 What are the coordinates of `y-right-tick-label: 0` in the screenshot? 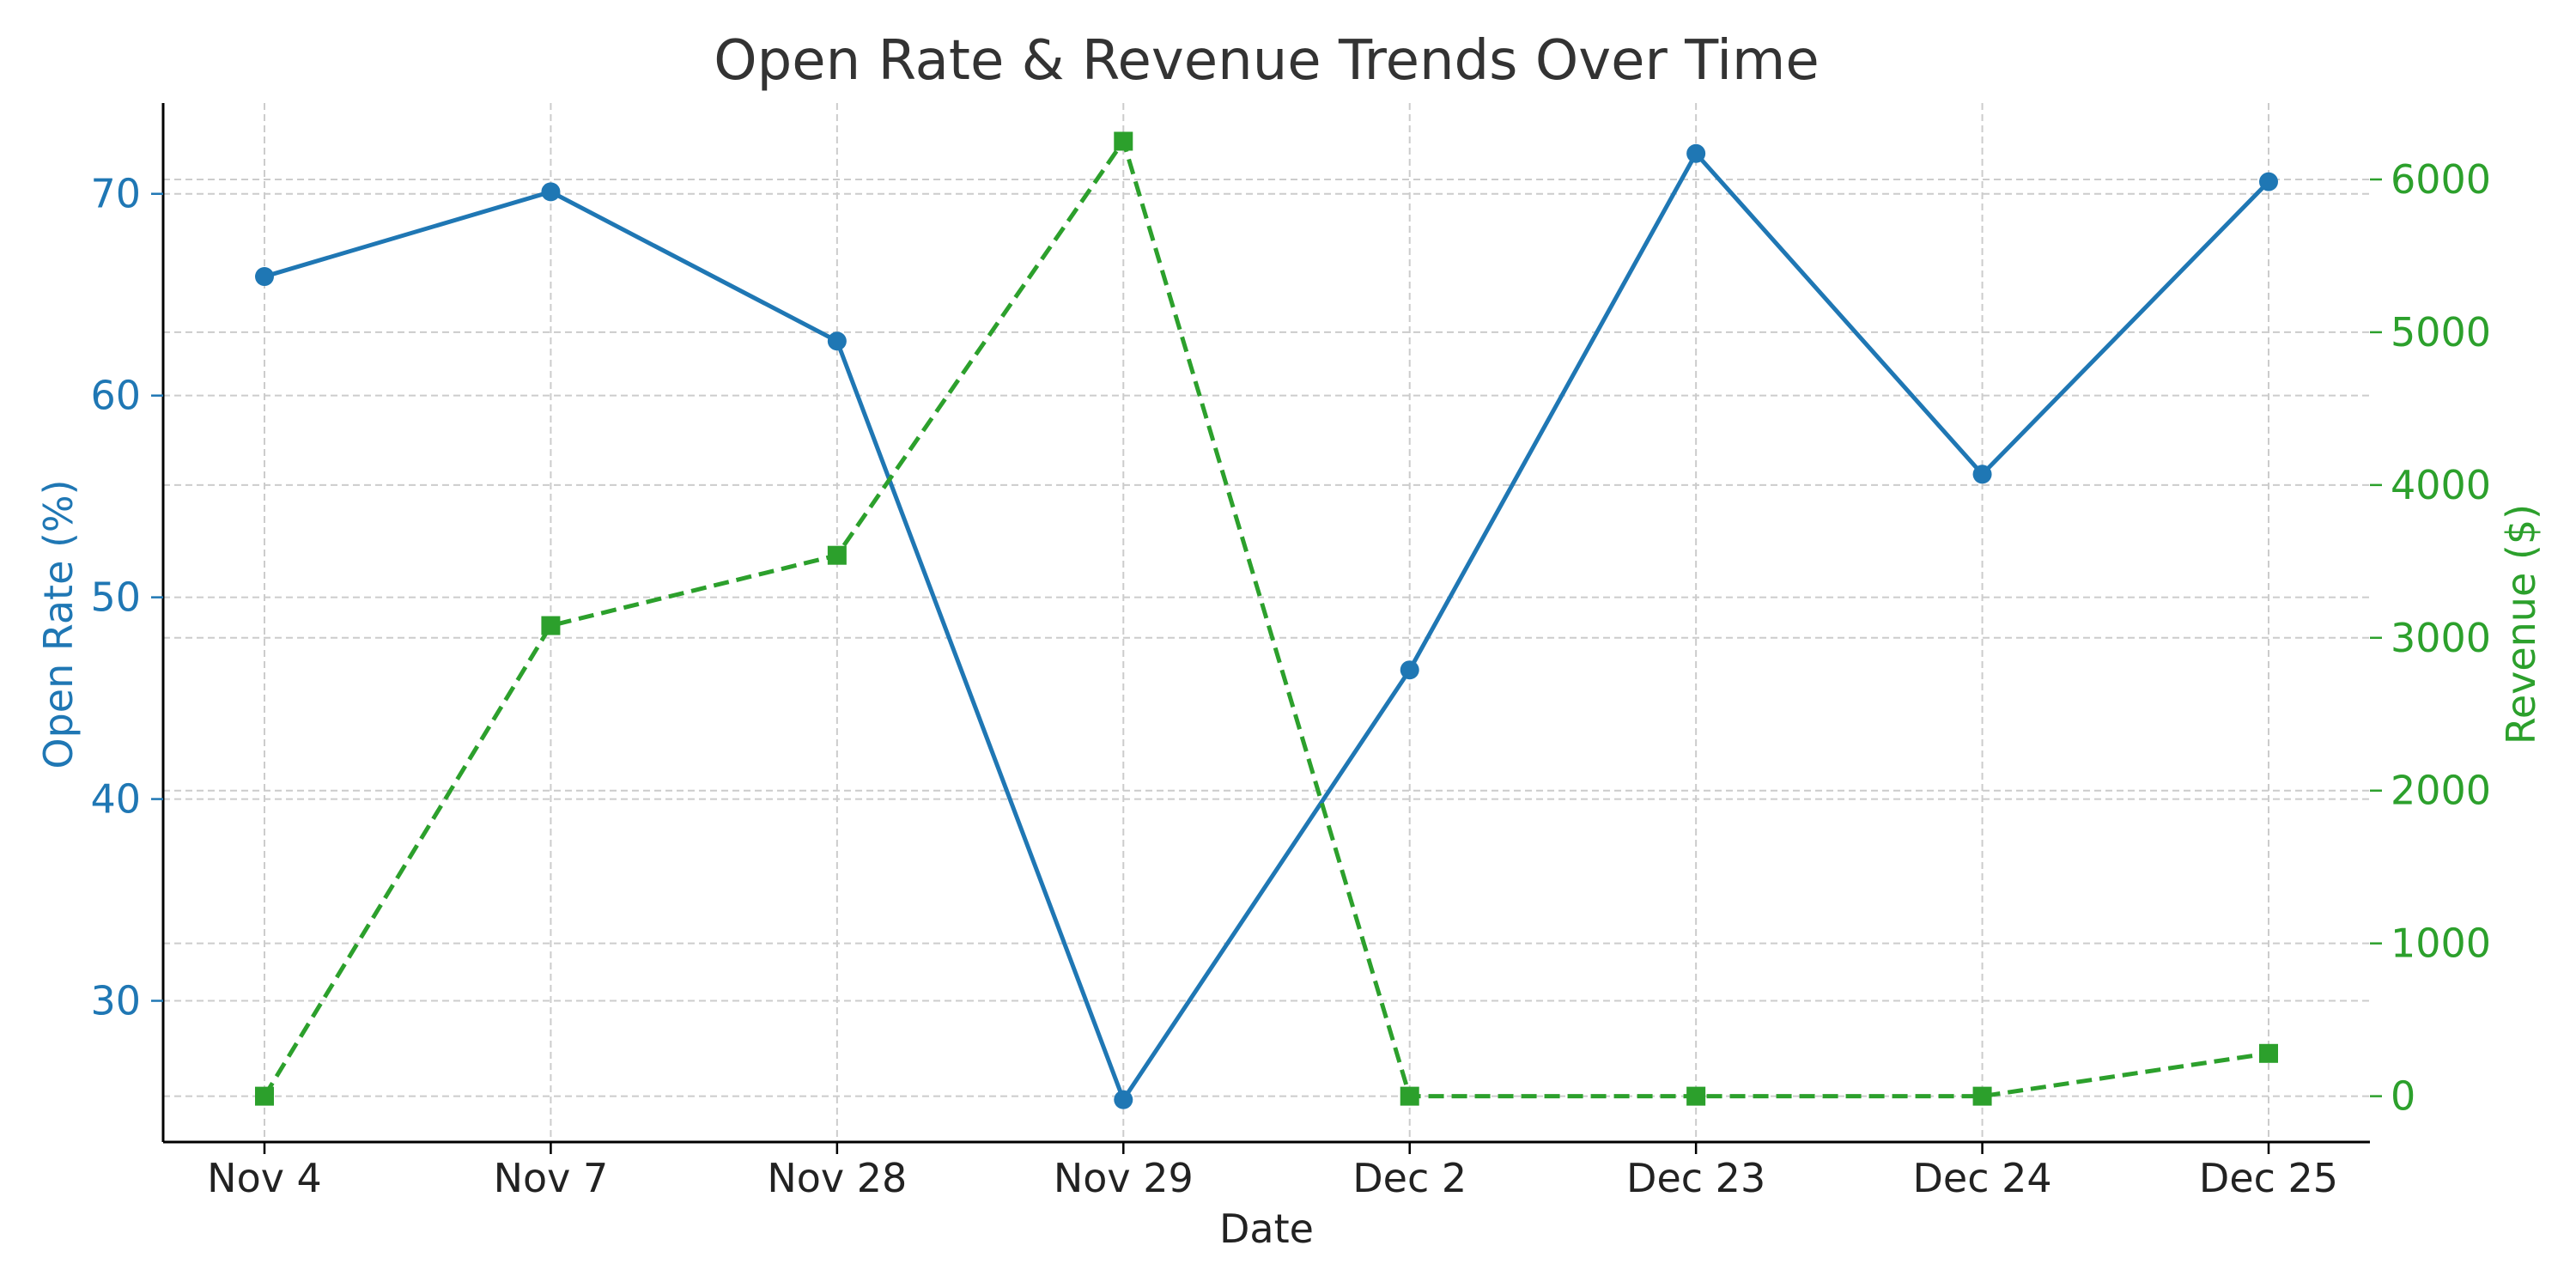 It's located at (2403, 1096).